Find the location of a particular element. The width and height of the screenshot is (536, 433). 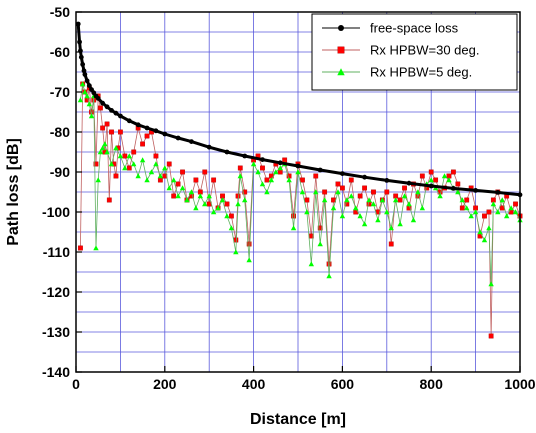

y-tick-label: -100 is located at coordinates (56, 212).